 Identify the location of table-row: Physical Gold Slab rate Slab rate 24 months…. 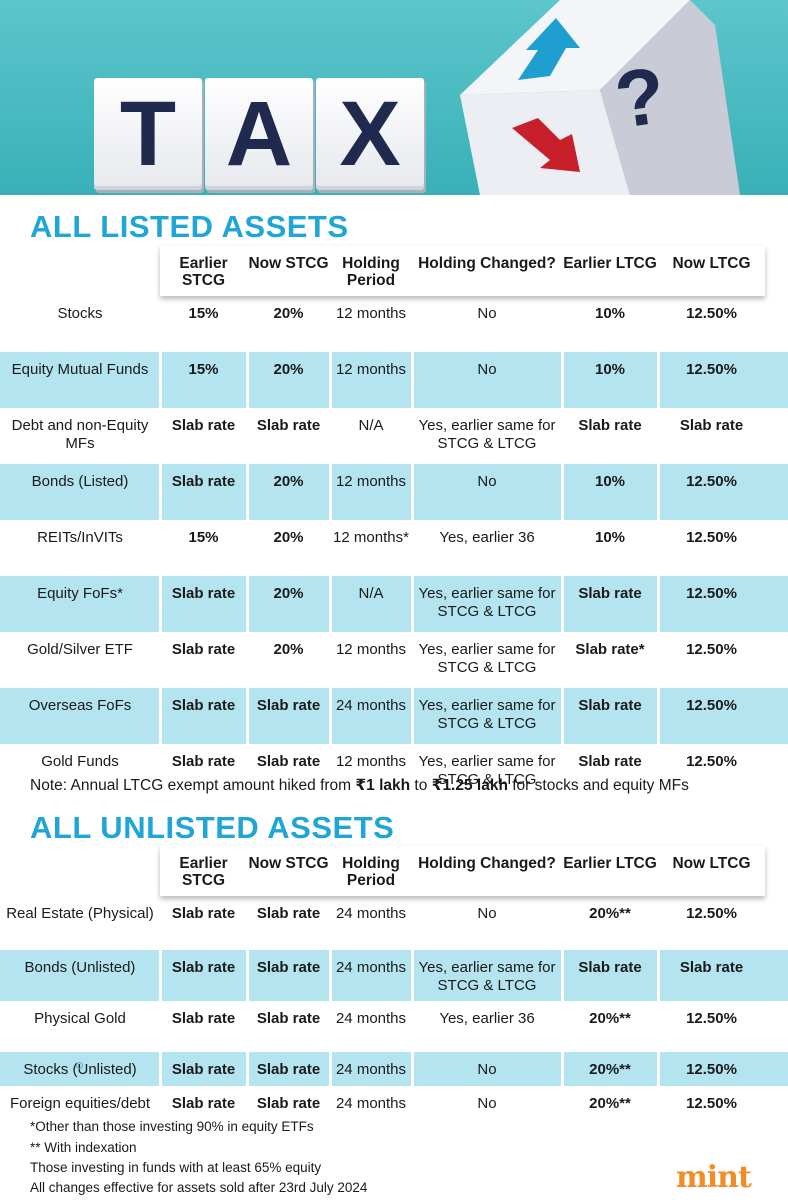
(394, 1026).